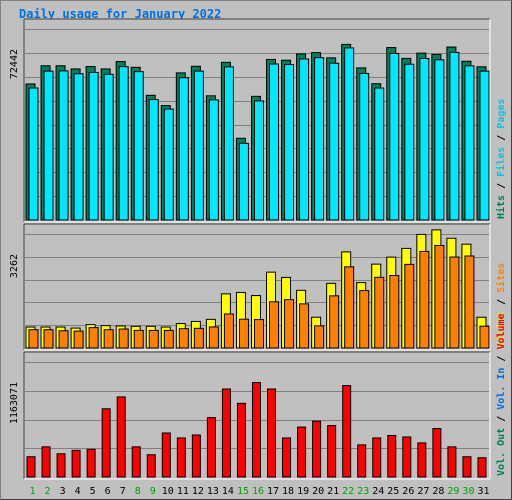 The image size is (512, 500). Describe the element at coordinates (378, 491) in the screenshot. I see `x-tick-label: 24` at that location.